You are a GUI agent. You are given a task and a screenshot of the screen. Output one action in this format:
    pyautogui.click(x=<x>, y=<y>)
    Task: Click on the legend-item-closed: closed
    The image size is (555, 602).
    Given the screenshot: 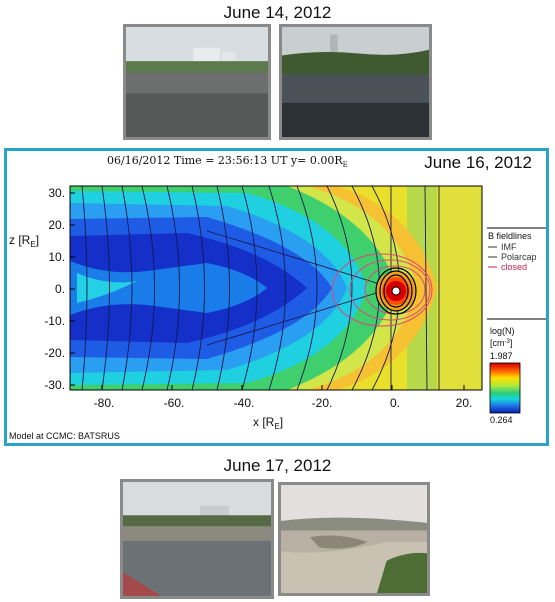 What is the action you would take?
    pyautogui.click(x=514, y=267)
    